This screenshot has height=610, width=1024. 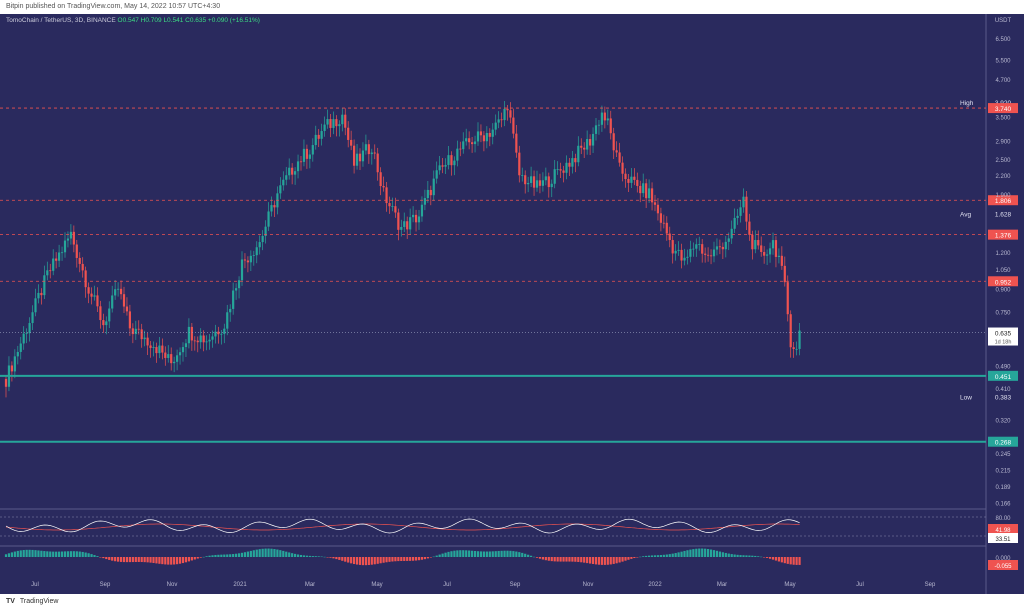 I want to click on month-tick-label: Mar, so click(x=722, y=585).